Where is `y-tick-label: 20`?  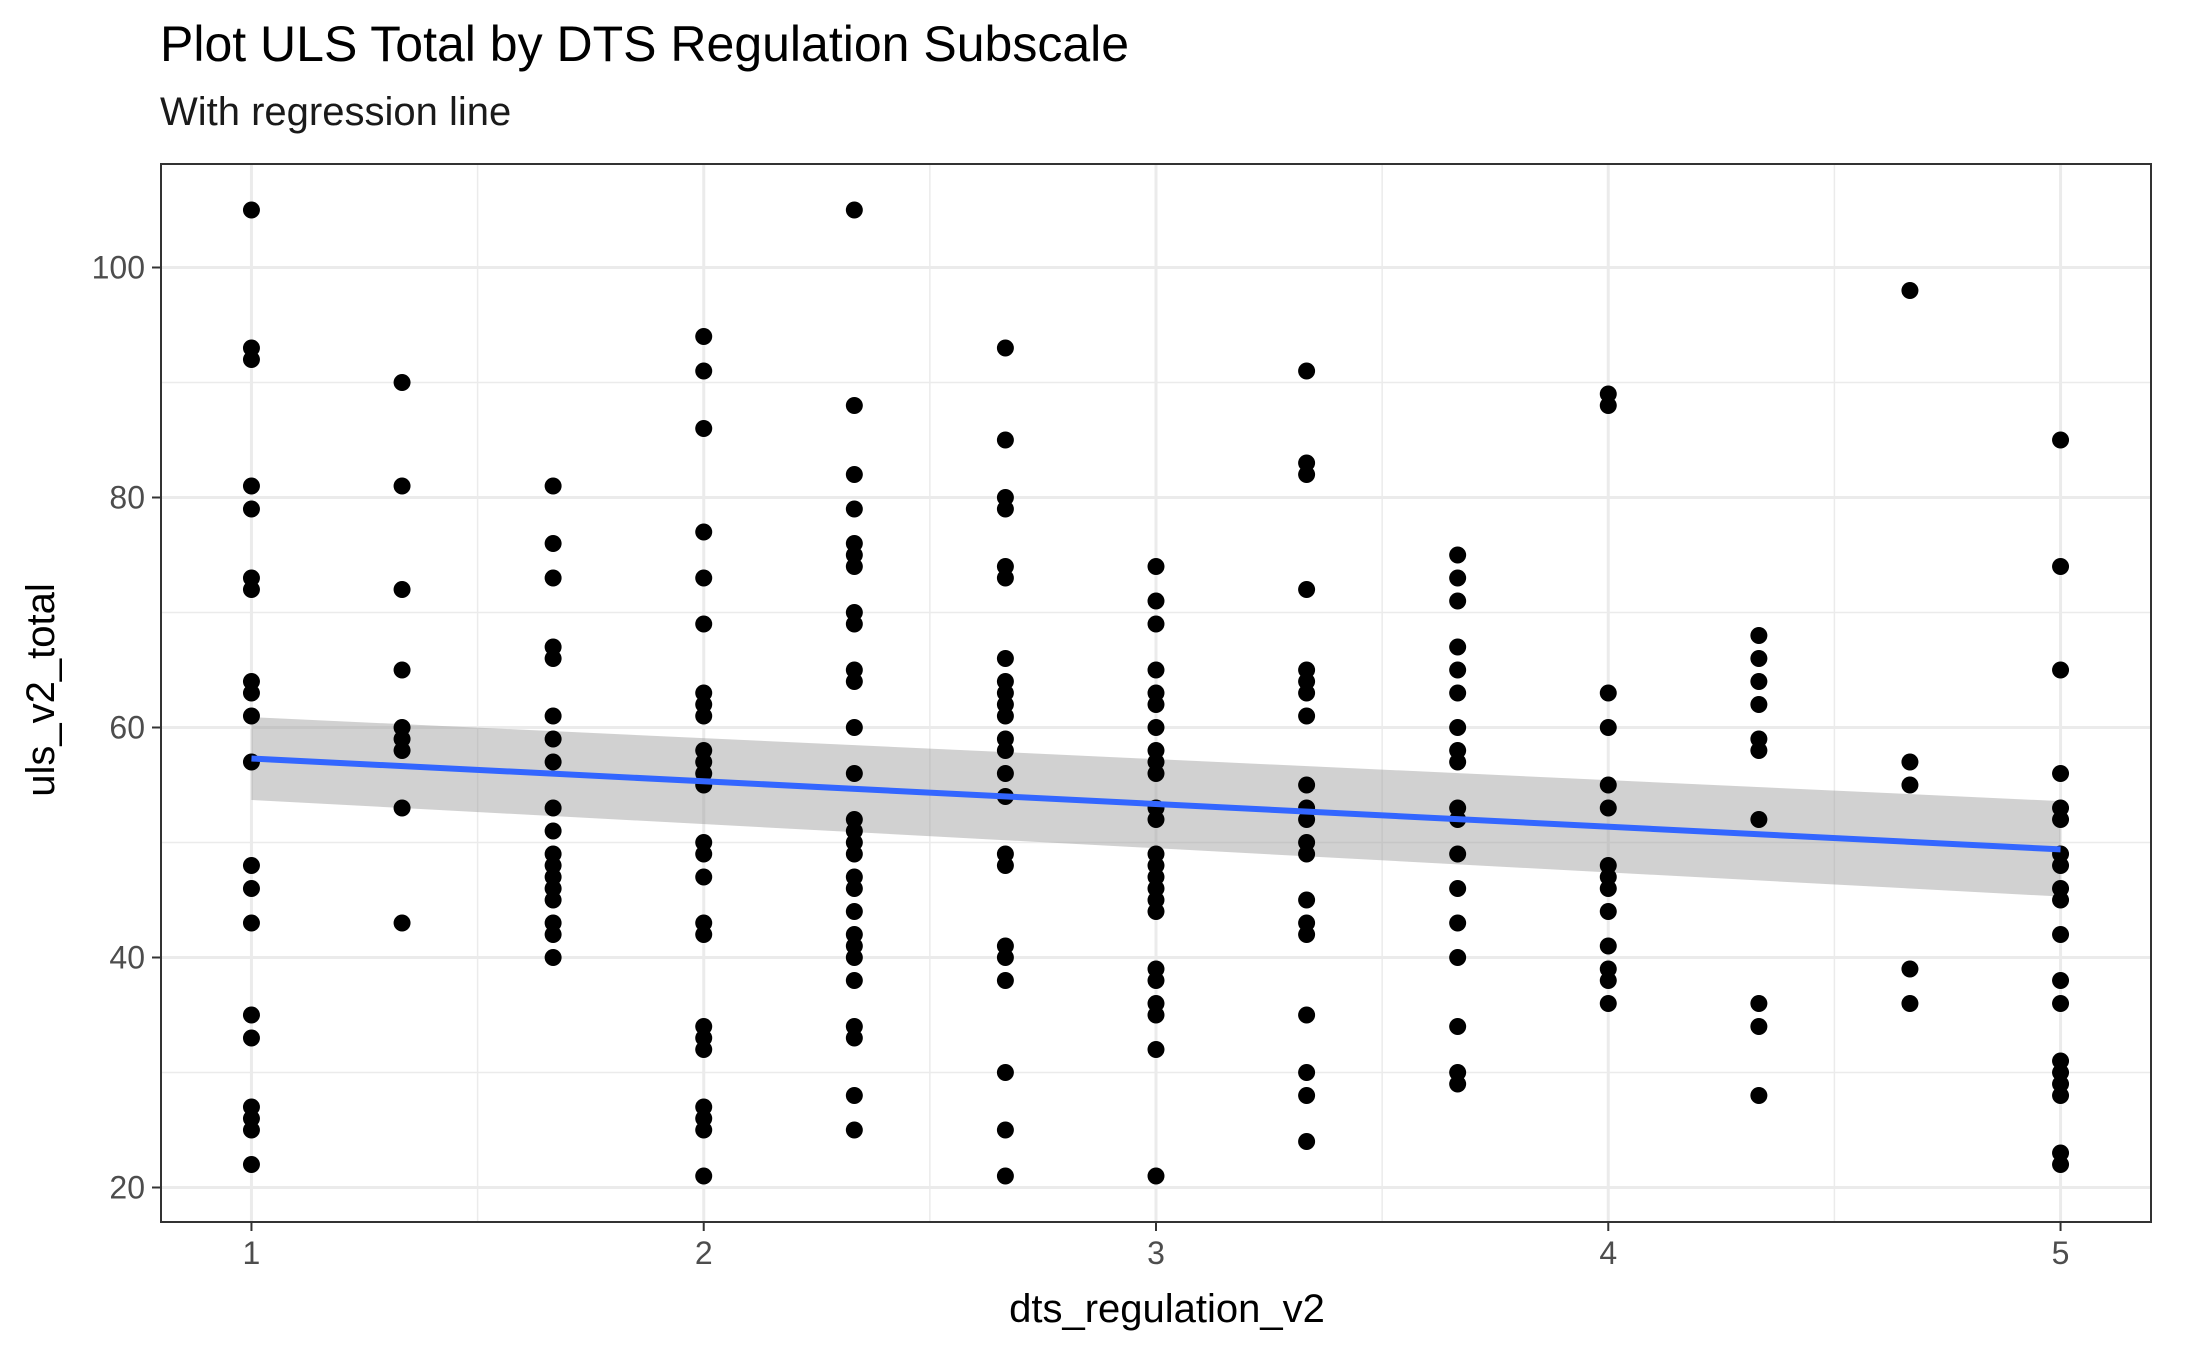
y-tick-label: 20 is located at coordinates (127, 1188).